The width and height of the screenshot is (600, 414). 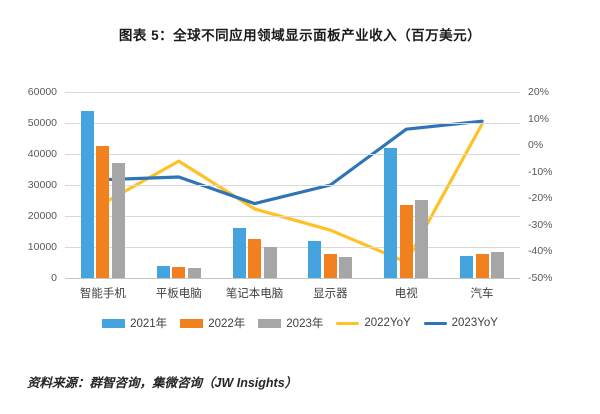 What do you see at coordinates (540, 278) in the screenshot?
I see `right-axis-tick-label: -50%` at bounding box center [540, 278].